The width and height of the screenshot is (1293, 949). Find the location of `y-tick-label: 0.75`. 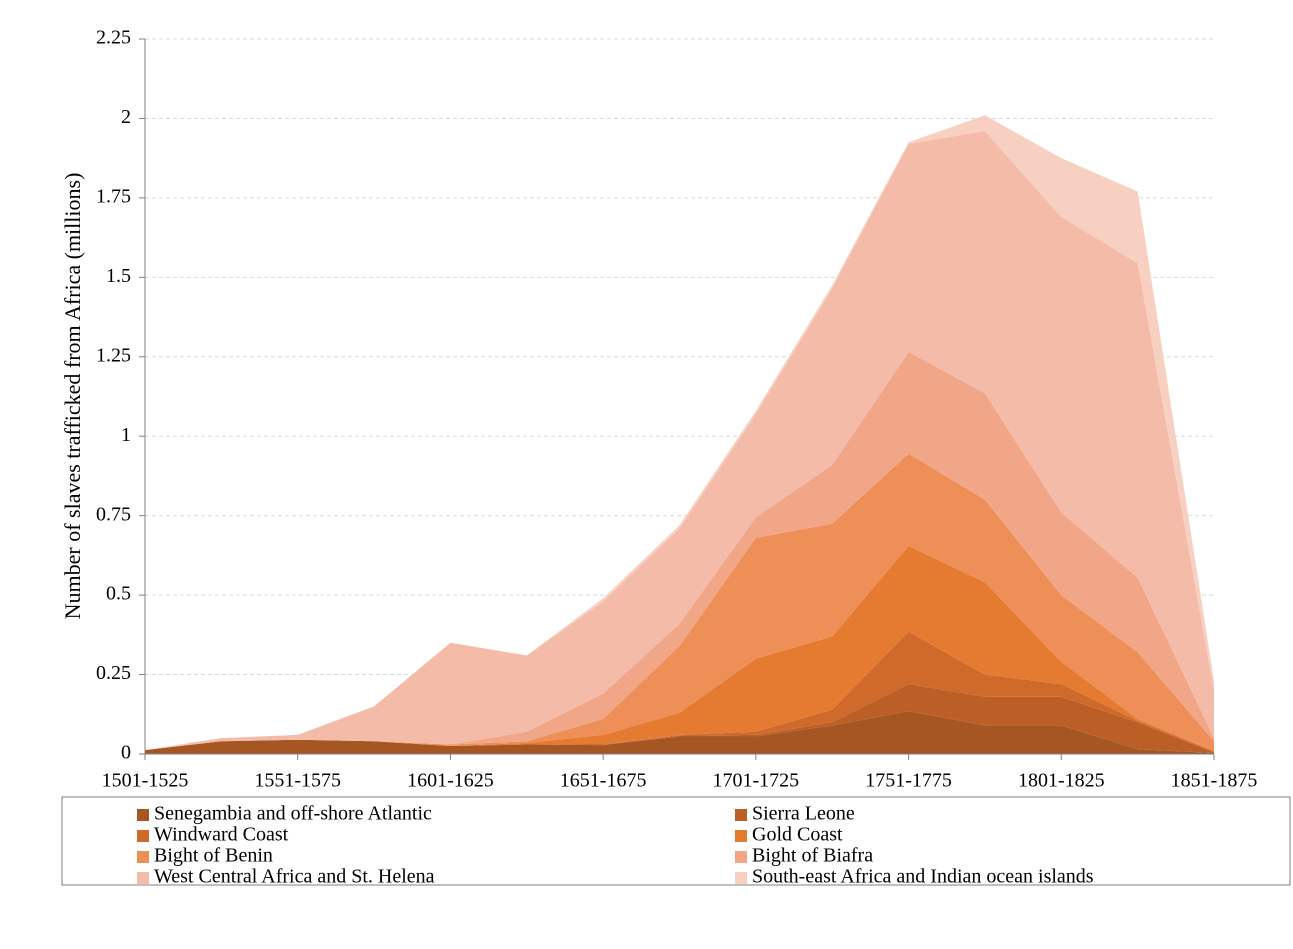

y-tick-label: 0.75 is located at coordinates (113, 514).